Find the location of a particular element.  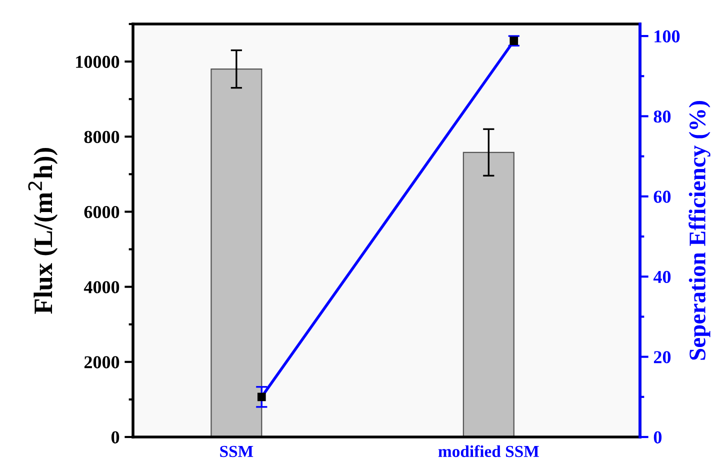

y2-axis-title: Seperation Efficiency (%) is located at coordinates (699, 230).